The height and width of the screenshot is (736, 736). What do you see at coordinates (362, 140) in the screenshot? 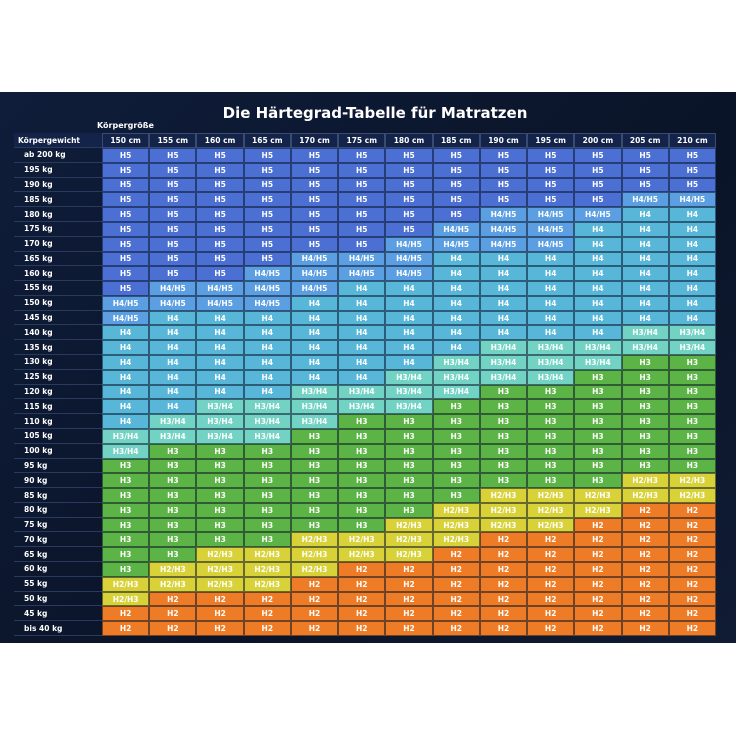
I see `column-header: 175 cm` at bounding box center [362, 140].